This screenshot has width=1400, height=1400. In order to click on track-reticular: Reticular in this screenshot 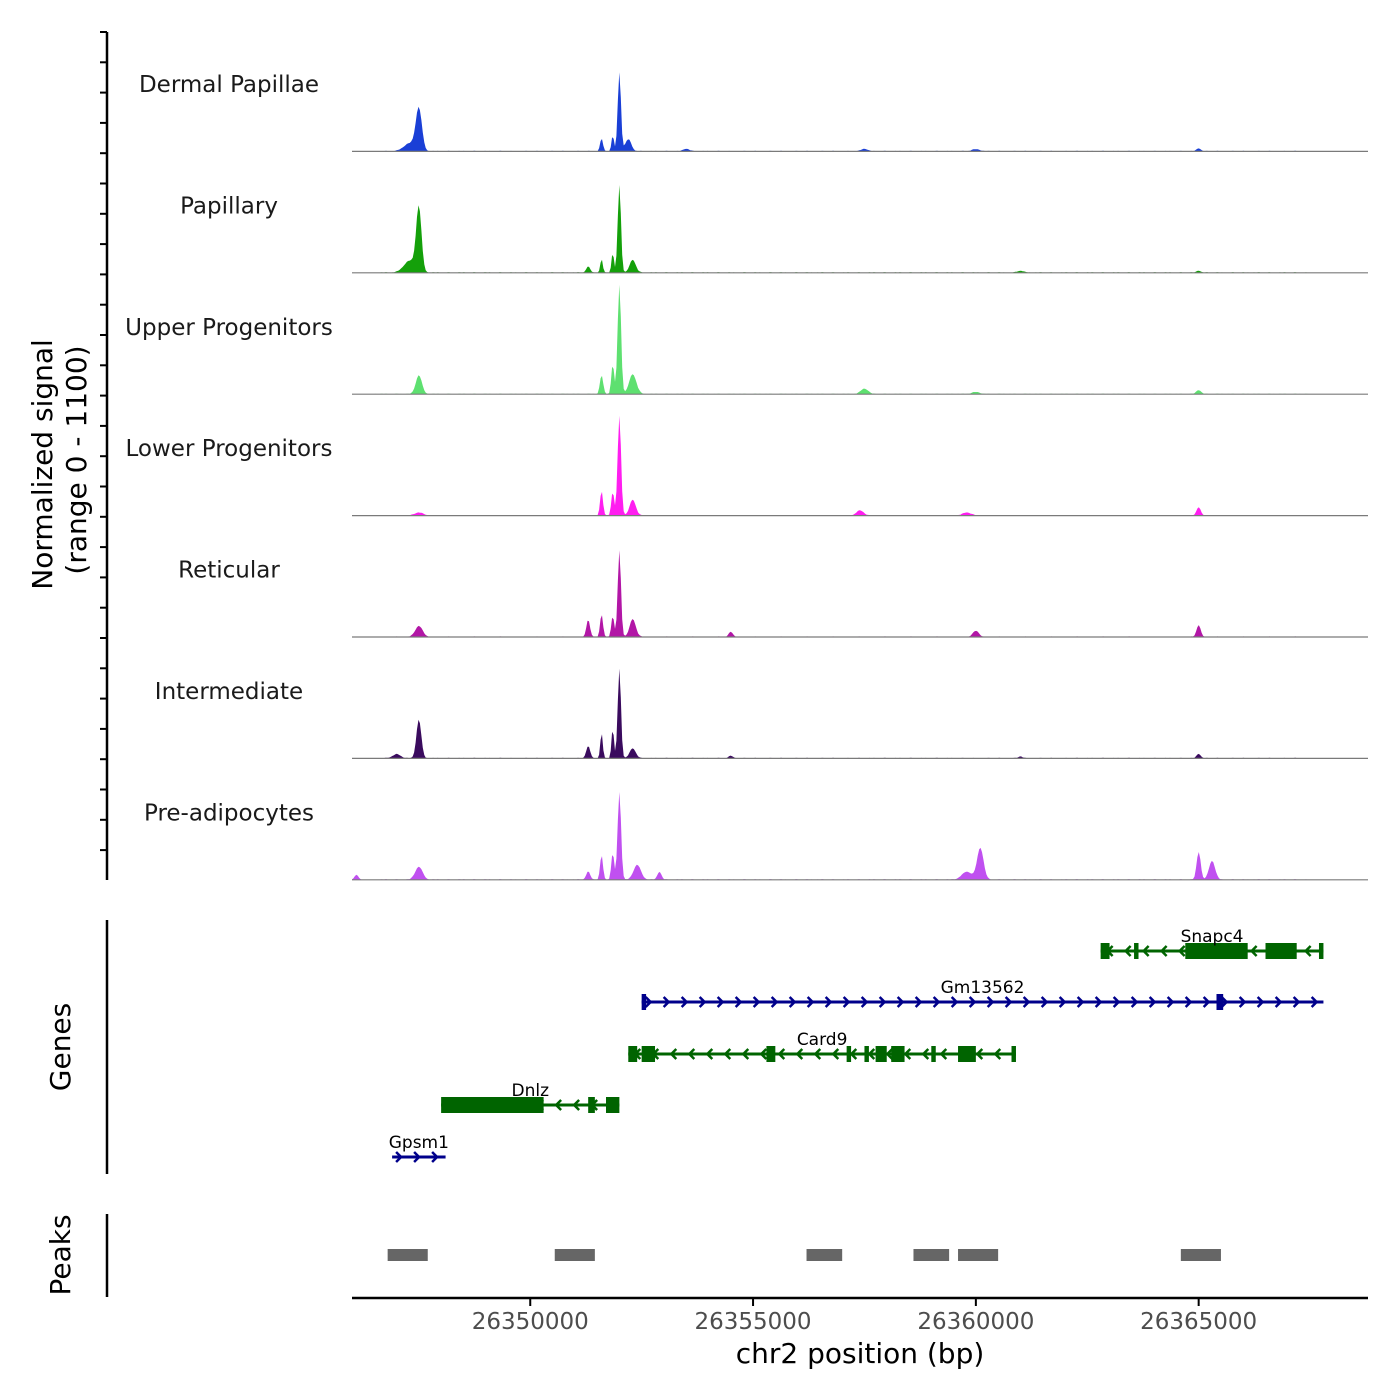, I will do `click(773, 594)`.